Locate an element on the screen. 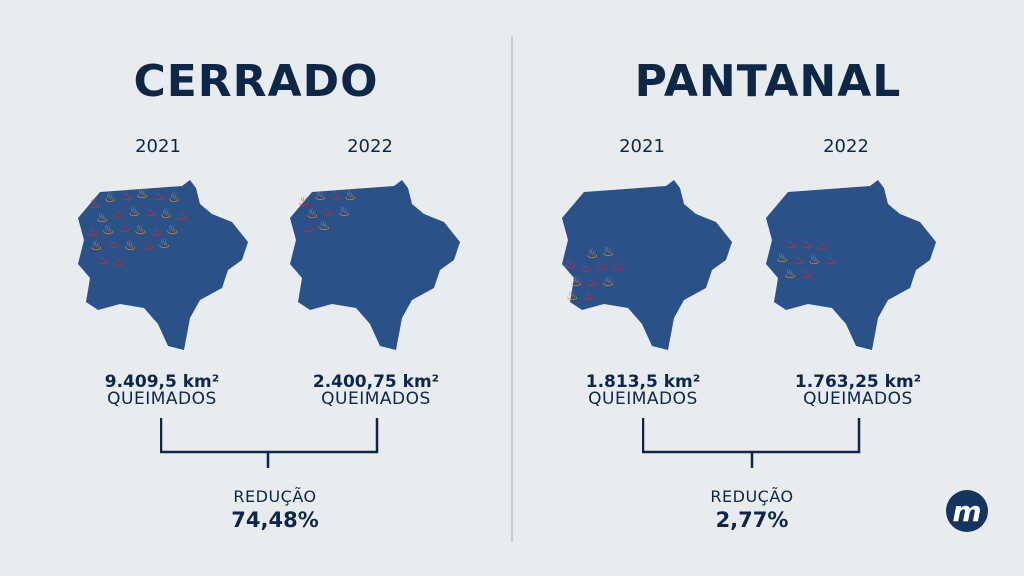  state-map-with-fires-2021: ♨ ♨ ♨ ♨ ♨ ♨ ♨ ♨ ♨ ♨ ♨ is located at coordinates (646, 268).